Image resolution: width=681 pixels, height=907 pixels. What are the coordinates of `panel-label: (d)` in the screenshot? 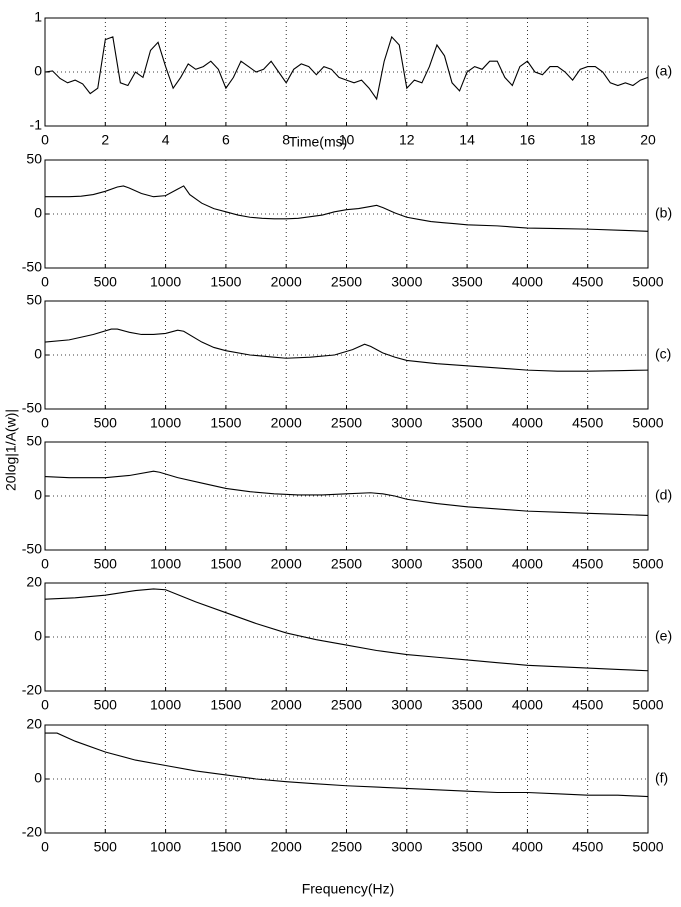 It's located at (663, 495).